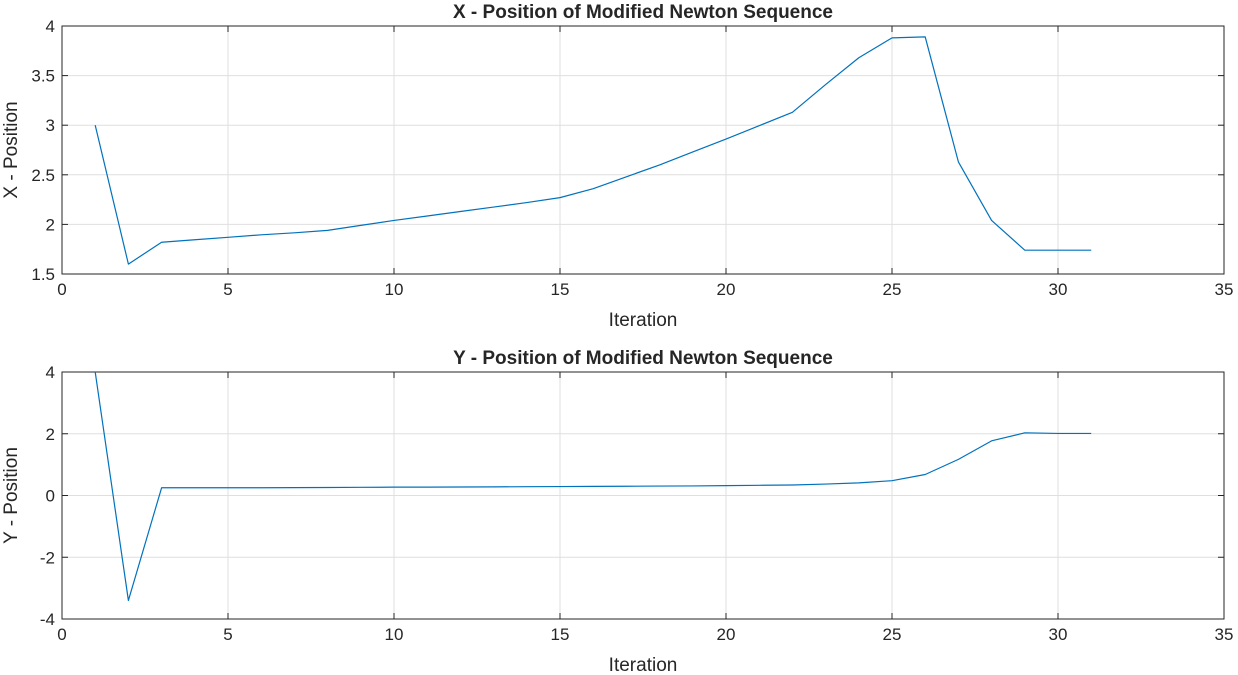 Image resolution: width=1238 pixels, height=675 pixels. What do you see at coordinates (643, 358) in the screenshot?
I see `chart-title: Y - Position of Modified Newton Sequence` at bounding box center [643, 358].